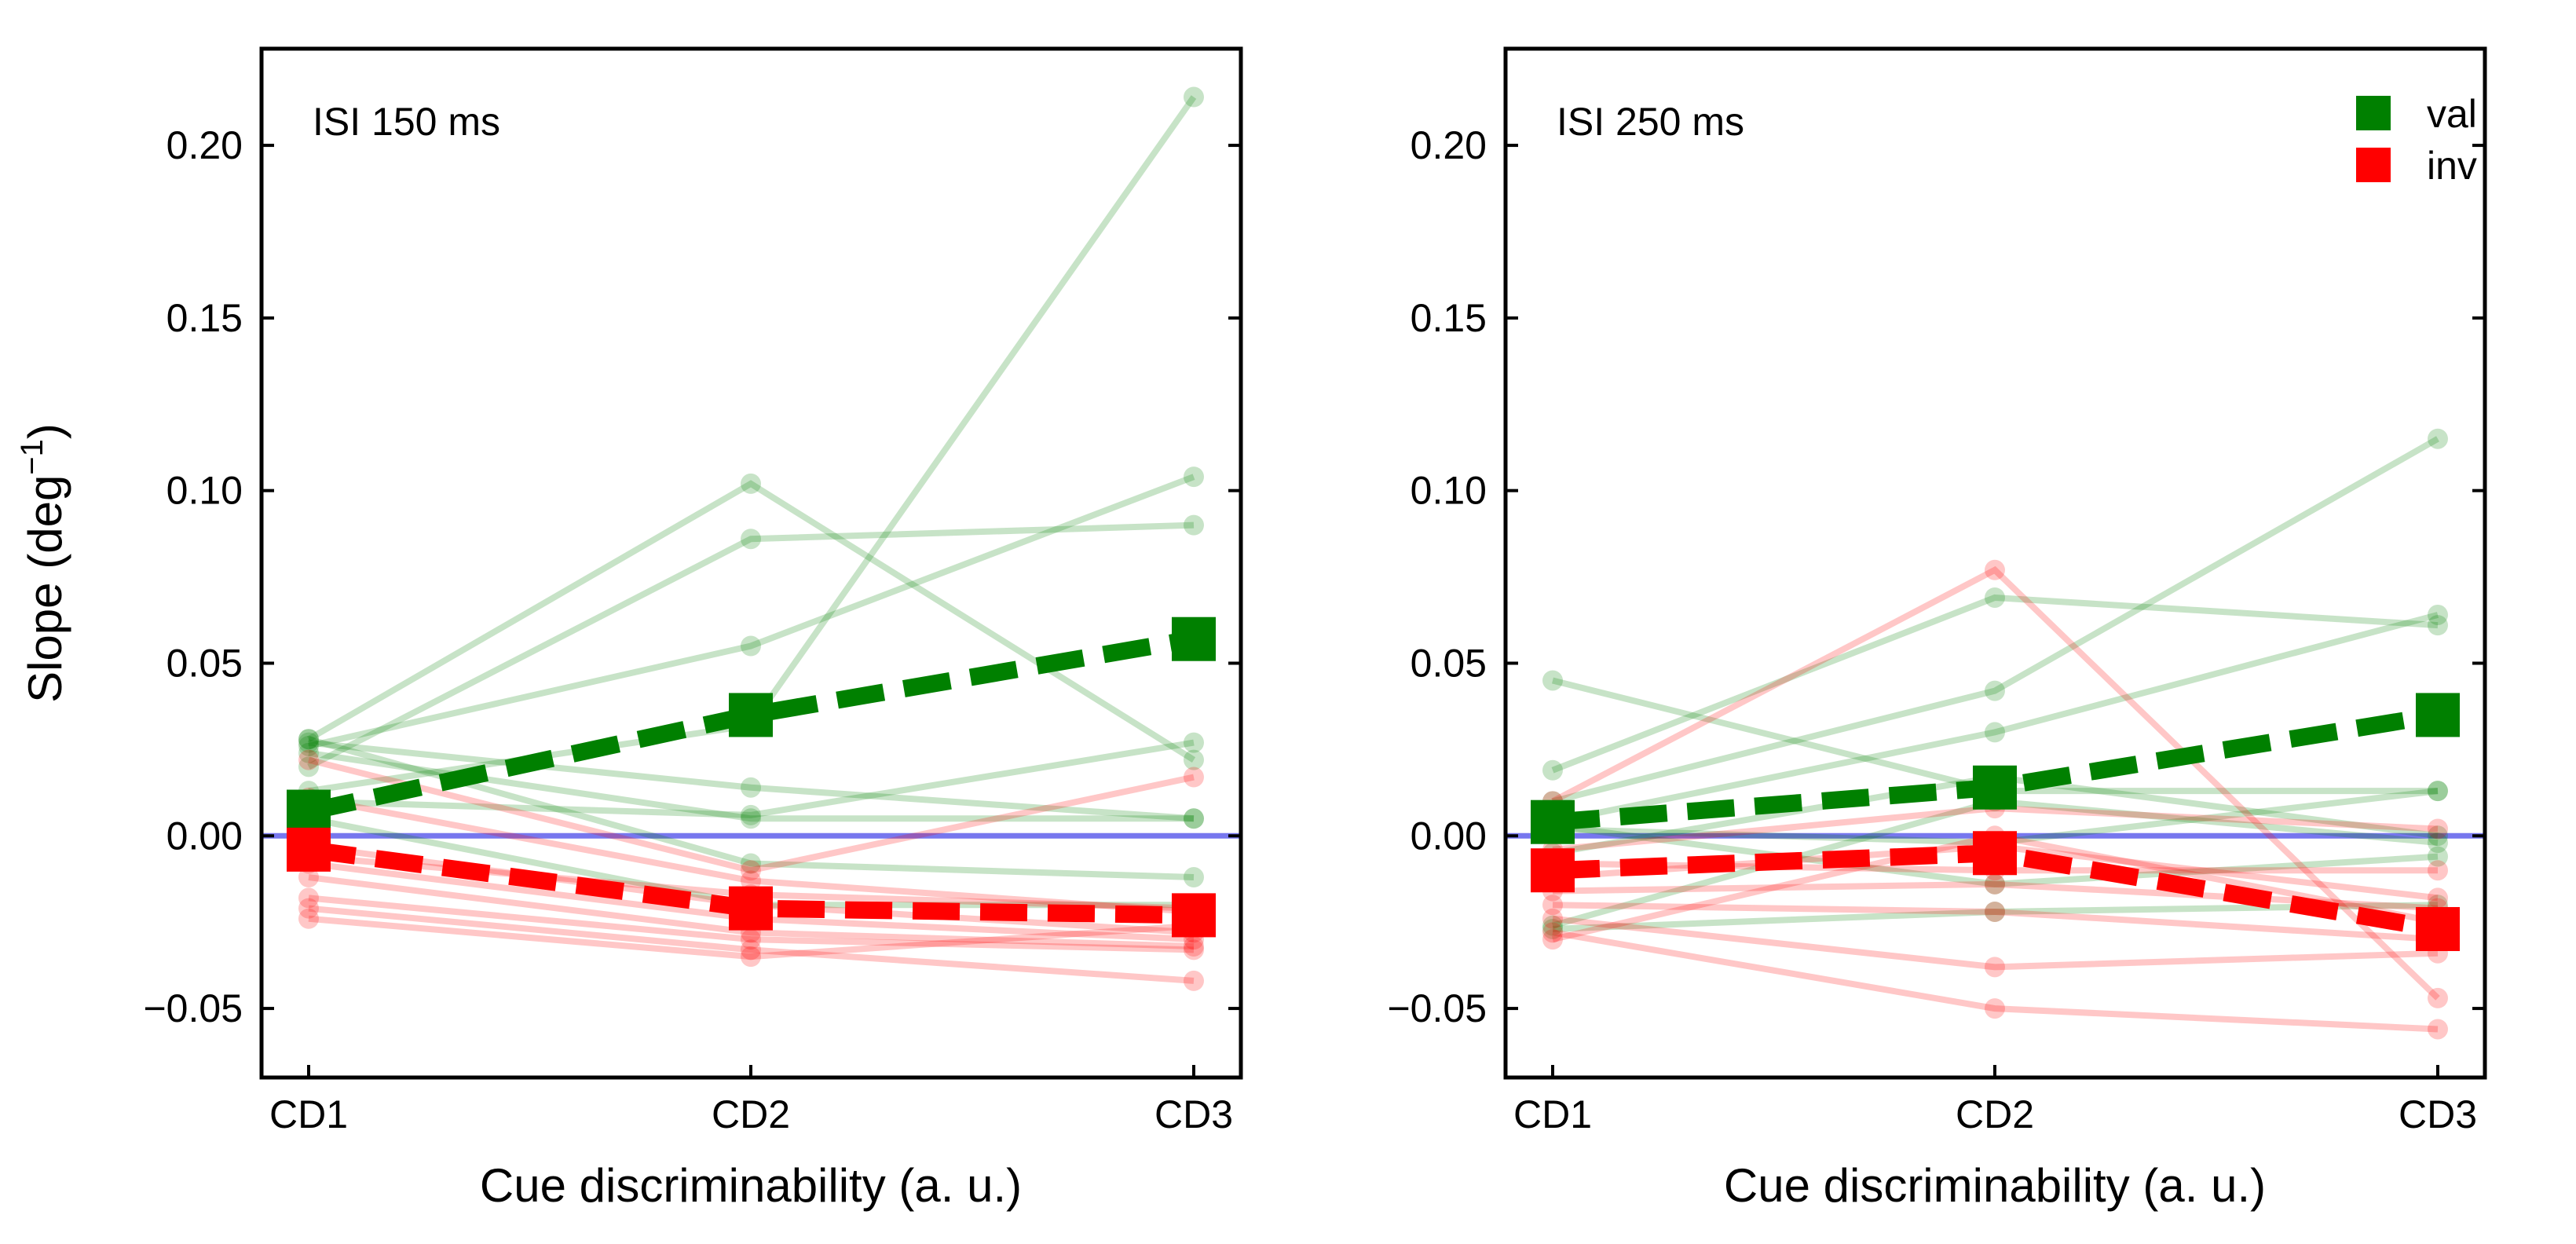  What do you see at coordinates (1449, 318) in the screenshot?
I see `y-tick-label: 0.15` at bounding box center [1449, 318].